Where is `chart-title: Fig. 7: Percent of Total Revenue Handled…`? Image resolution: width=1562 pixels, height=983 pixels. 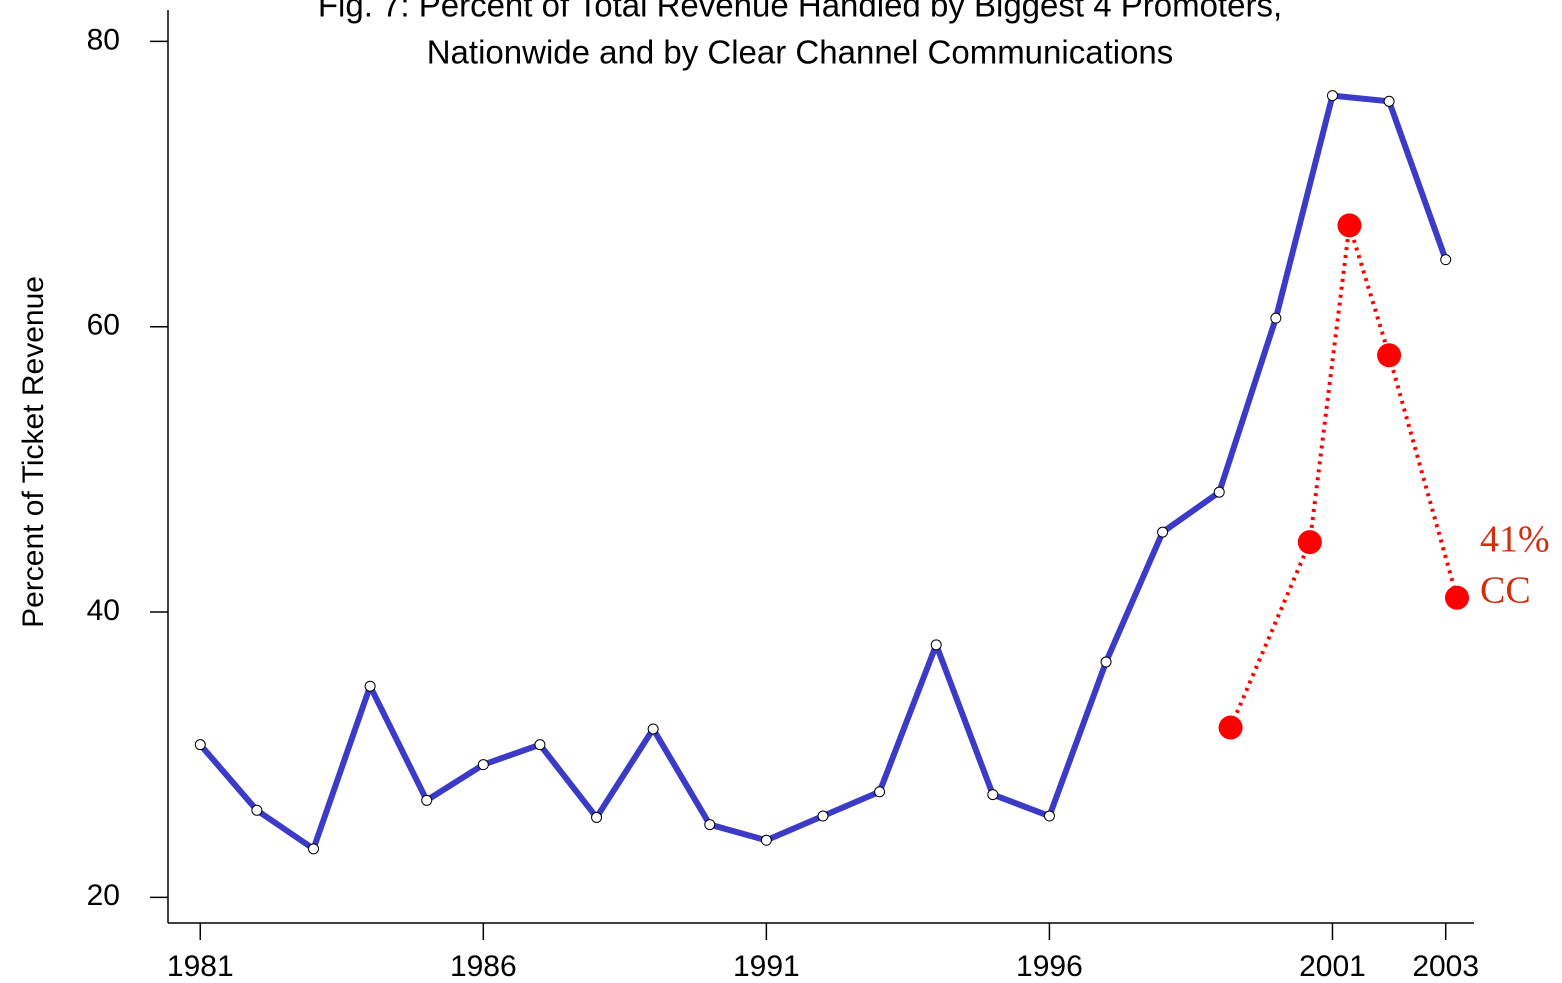
chart-title: Fig. 7: Percent of Total Revenue Handled… is located at coordinates (800, 12).